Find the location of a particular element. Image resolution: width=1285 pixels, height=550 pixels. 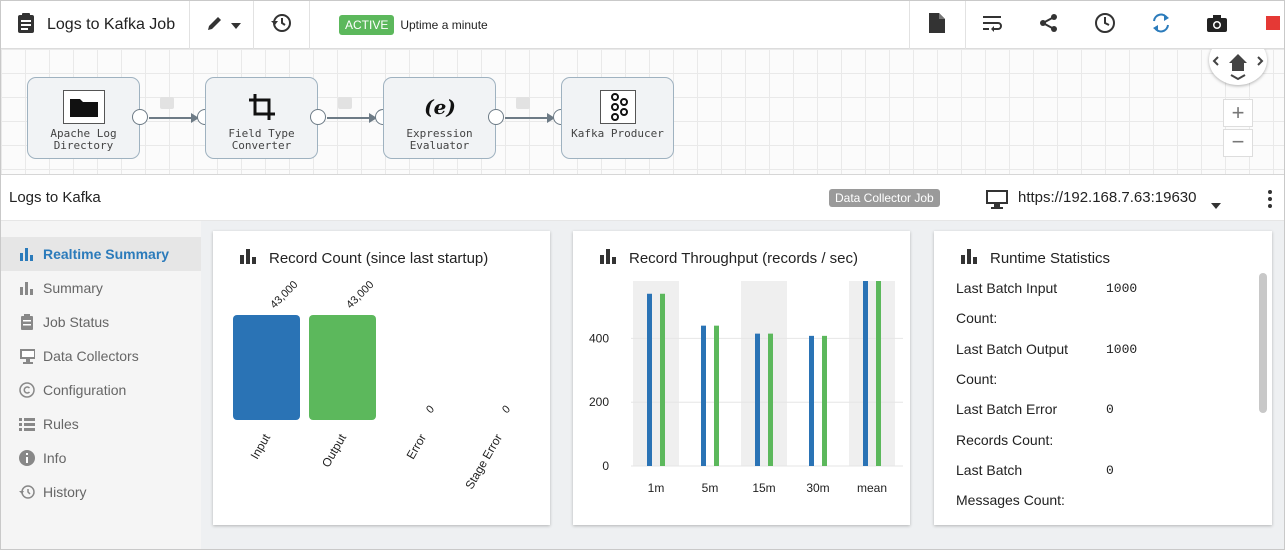

pencil-icon is located at coordinates (215, 25).